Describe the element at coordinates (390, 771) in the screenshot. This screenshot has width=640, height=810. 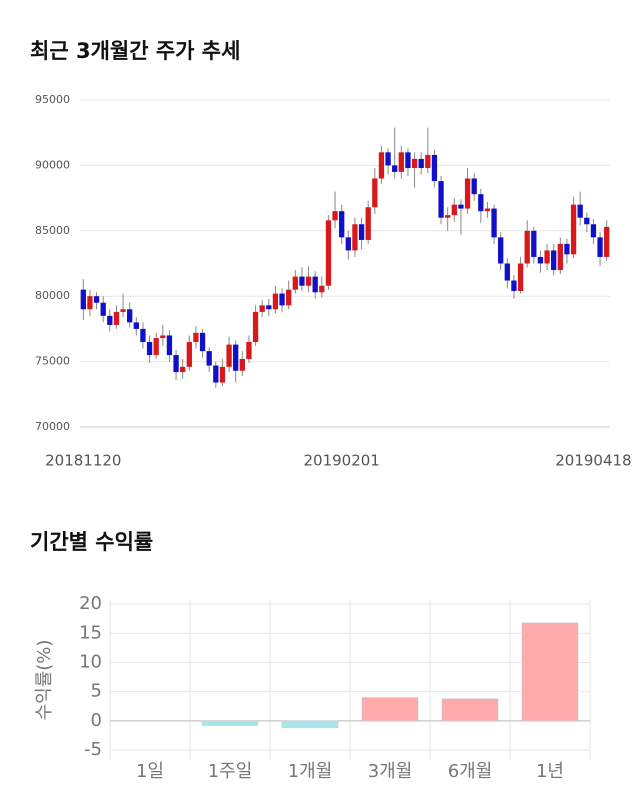
I see `x-tick-label: 3개월` at that location.